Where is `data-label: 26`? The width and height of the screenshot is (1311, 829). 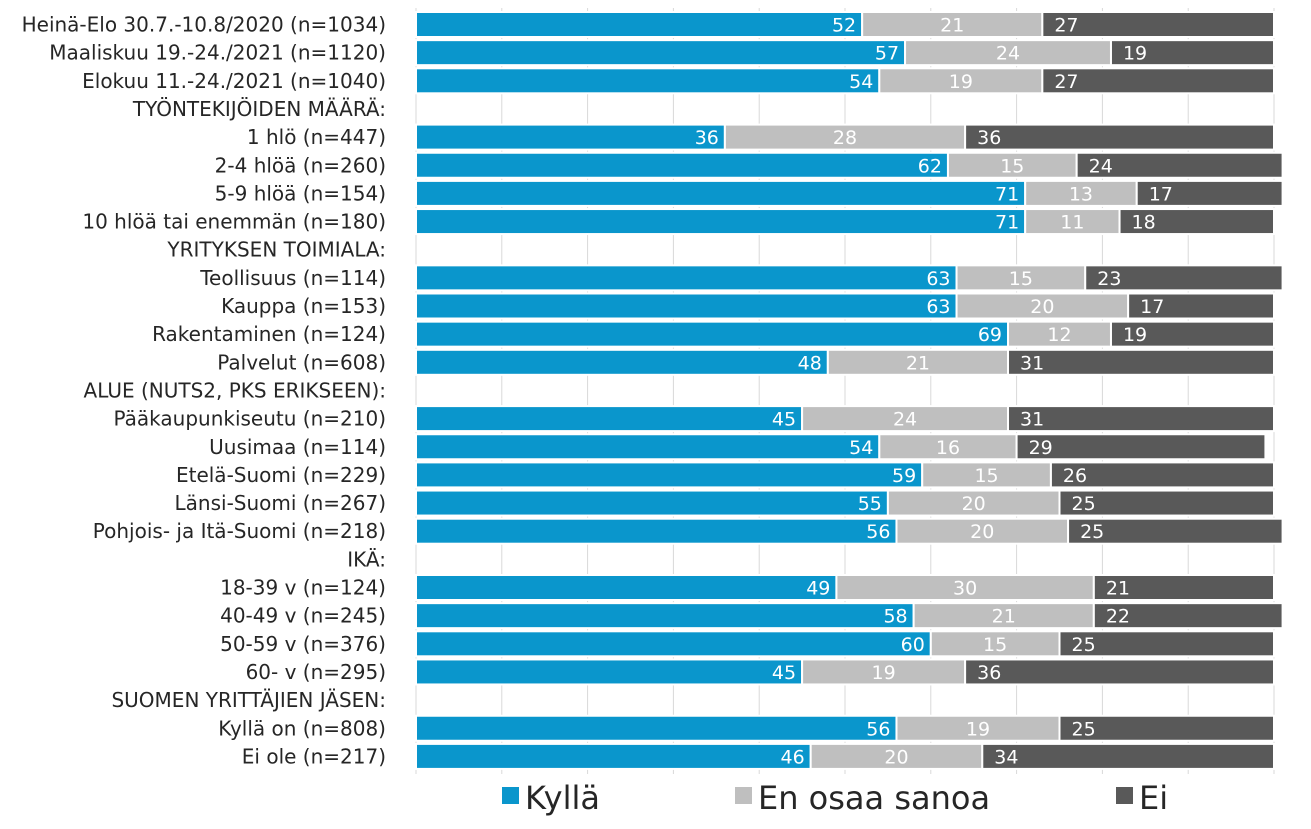
data-label: 26 is located at coordinates (1075, 476).